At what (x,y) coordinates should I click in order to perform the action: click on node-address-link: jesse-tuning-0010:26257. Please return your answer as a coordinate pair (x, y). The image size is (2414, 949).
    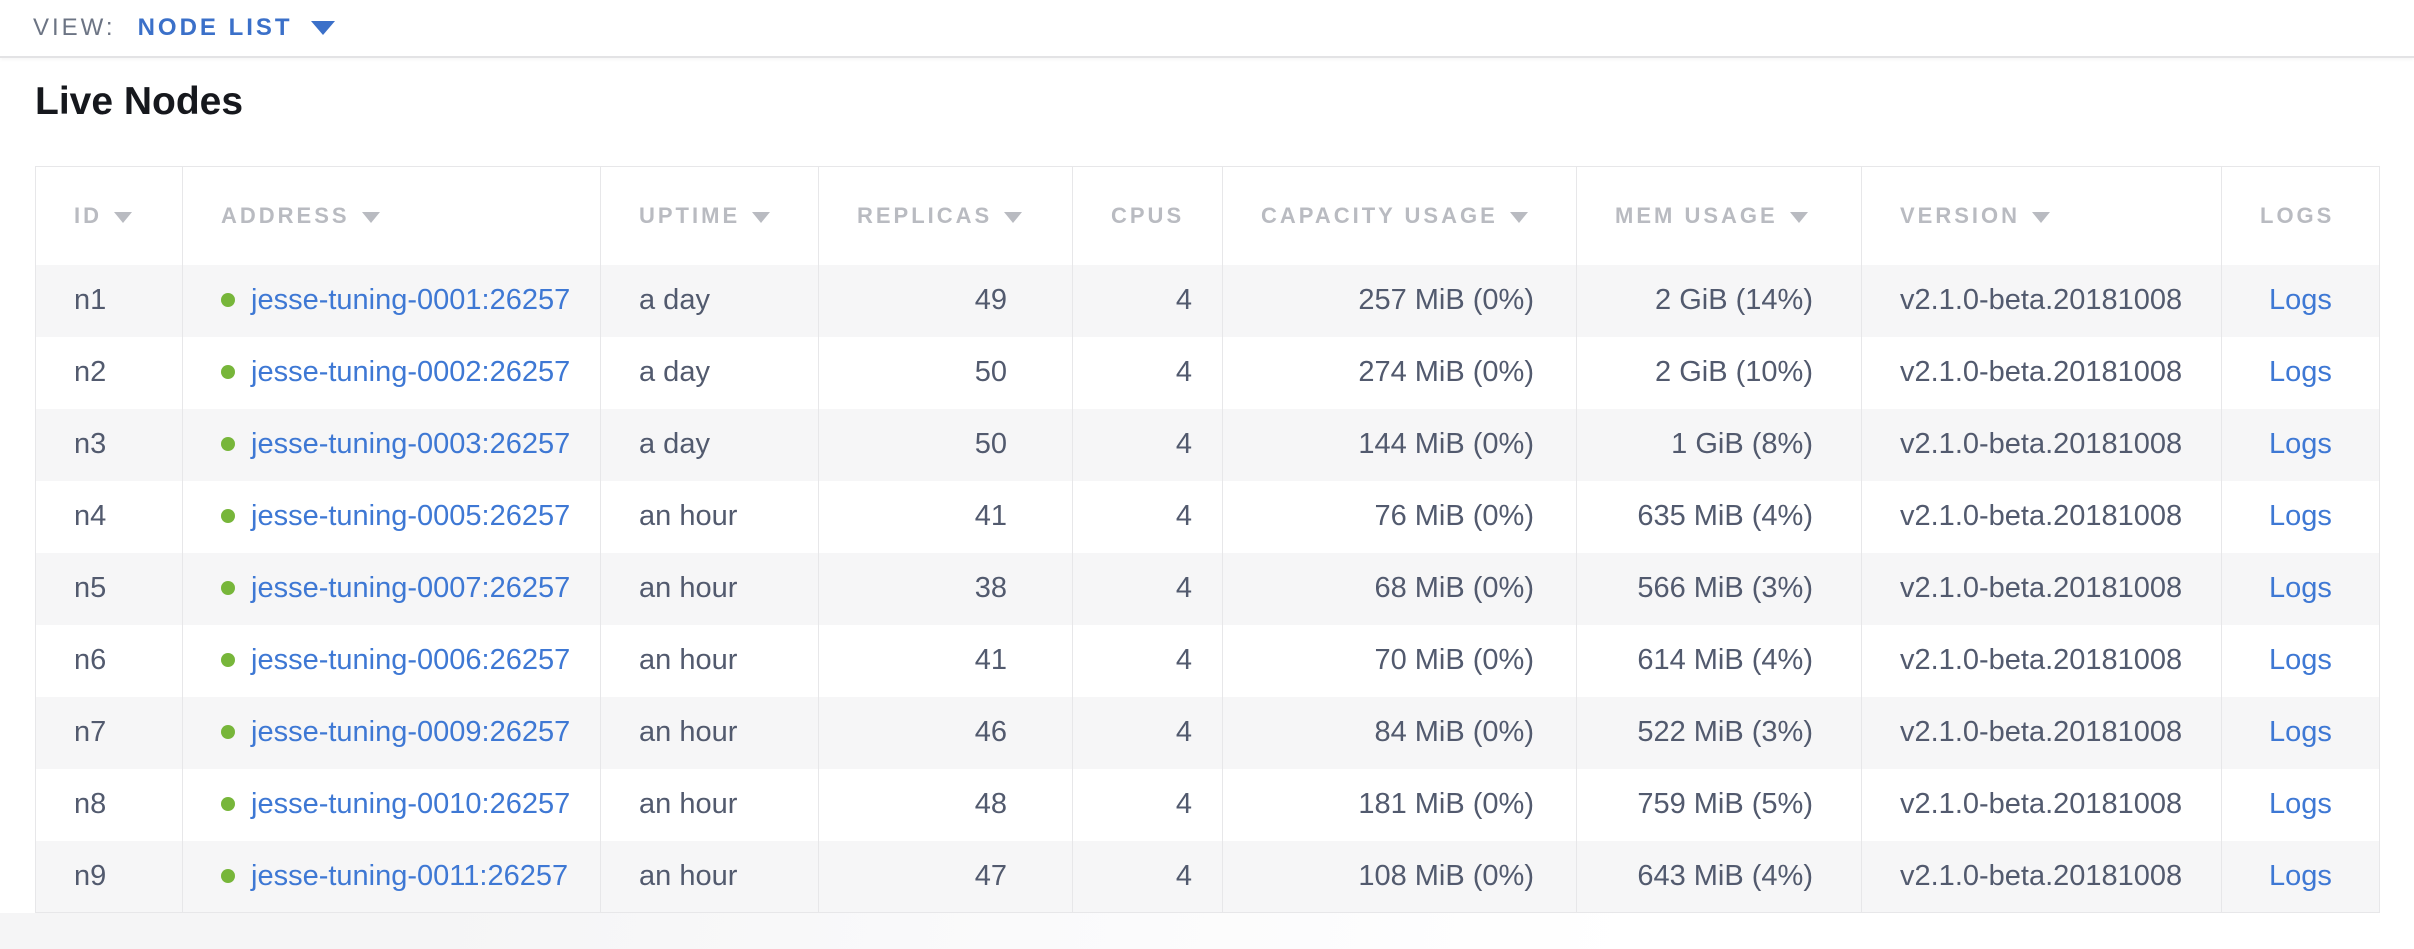
    Looking at the image, I should click on (411, 804).